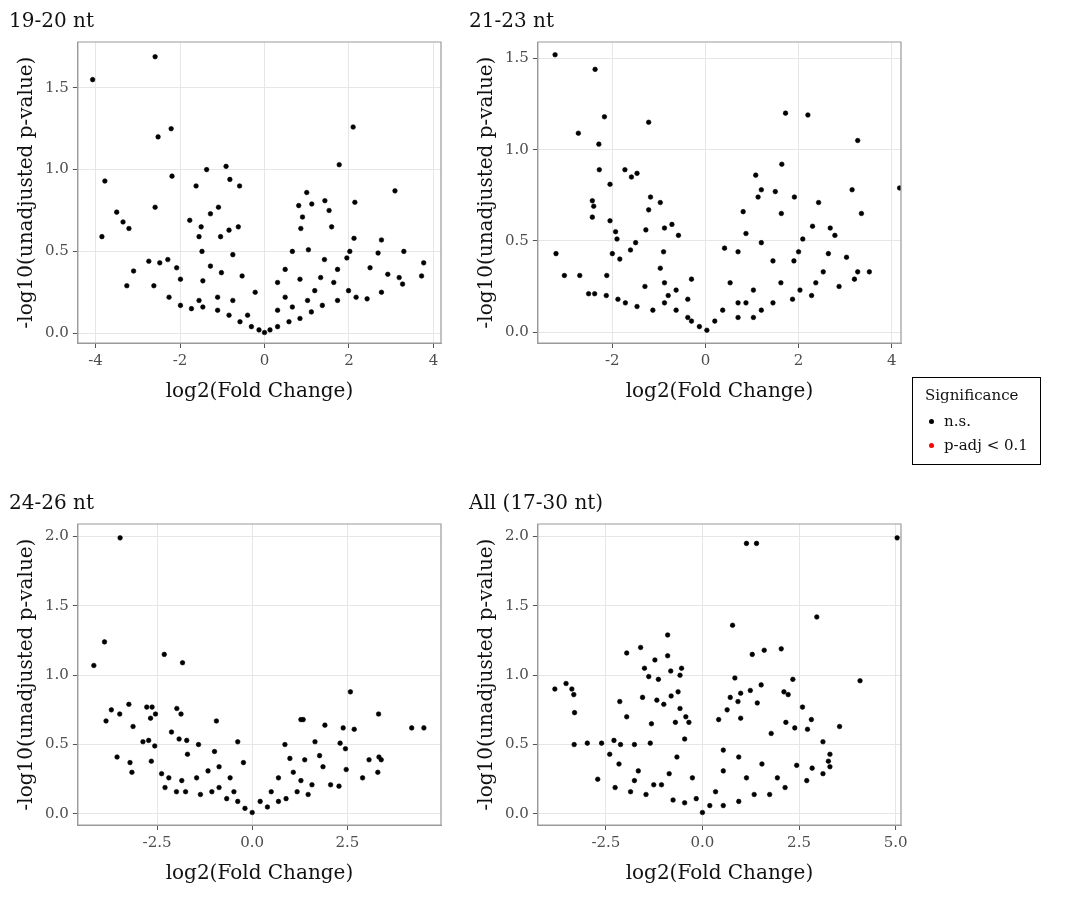  I want to click on chart-title: 24-26 nt, so click(51, 502).